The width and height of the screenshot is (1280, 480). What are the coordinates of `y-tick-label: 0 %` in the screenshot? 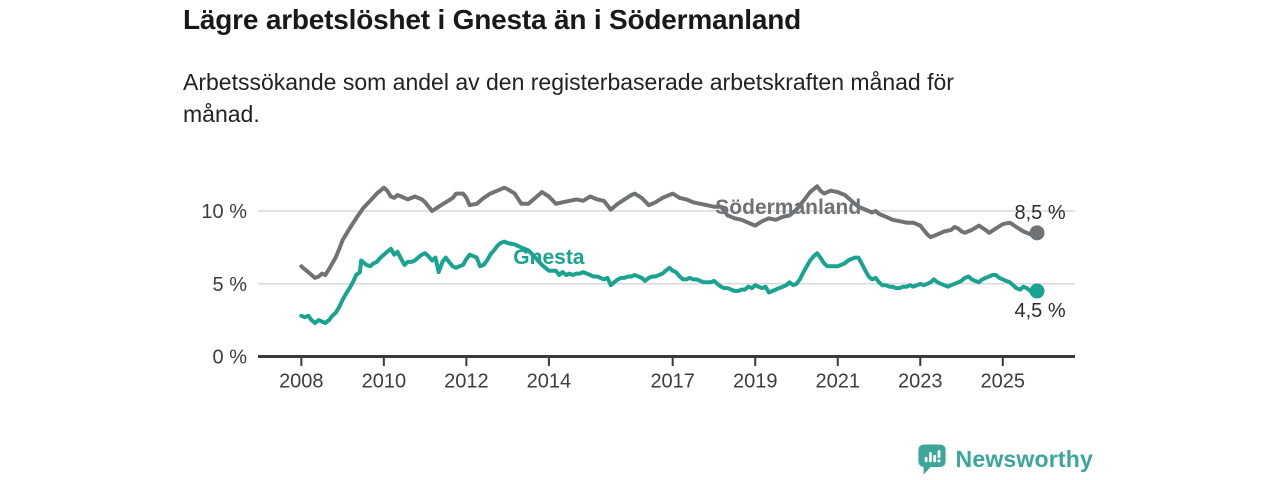 It's located at (230, 358).